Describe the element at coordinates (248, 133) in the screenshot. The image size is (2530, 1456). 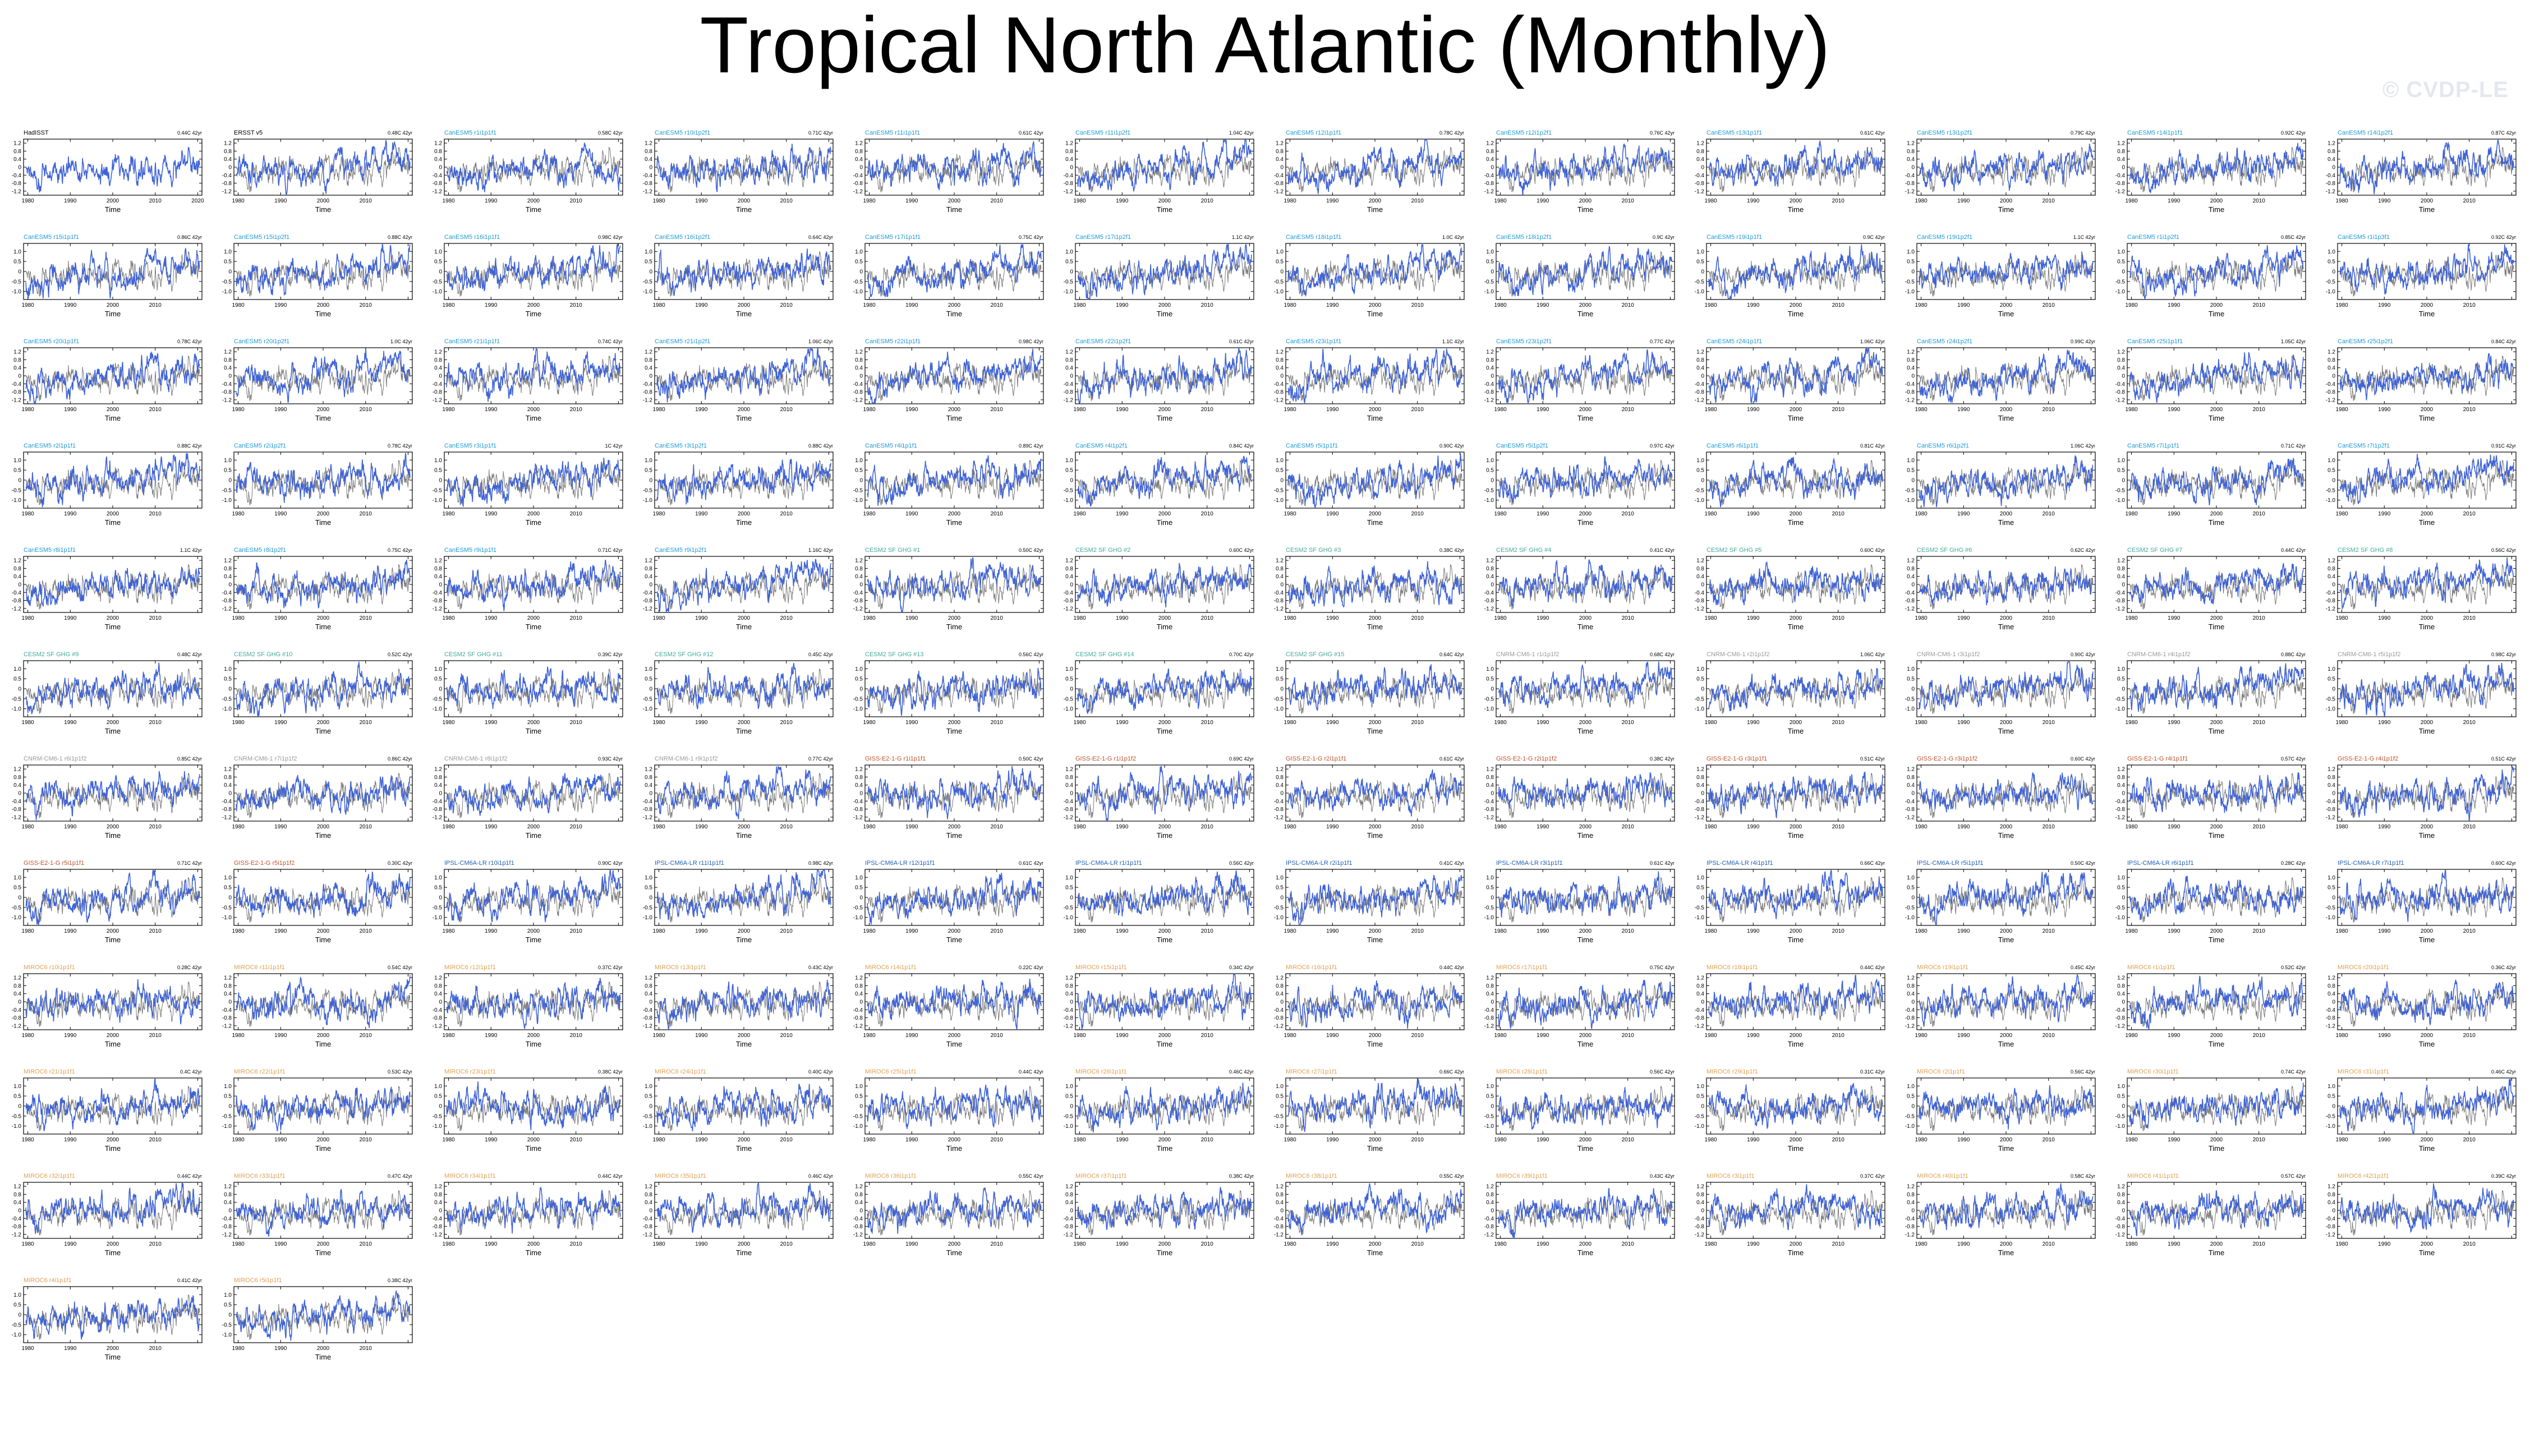
I see `panel-title: ERSST v5` at that location.